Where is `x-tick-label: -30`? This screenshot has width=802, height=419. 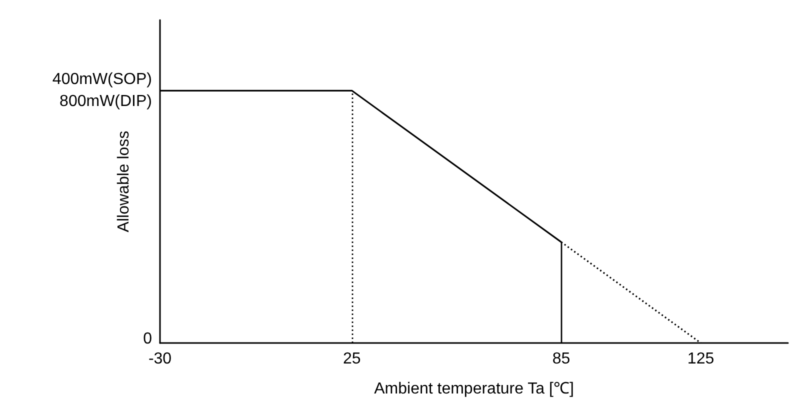
x-tick-label: -30 is located at coordinates (160, 359).